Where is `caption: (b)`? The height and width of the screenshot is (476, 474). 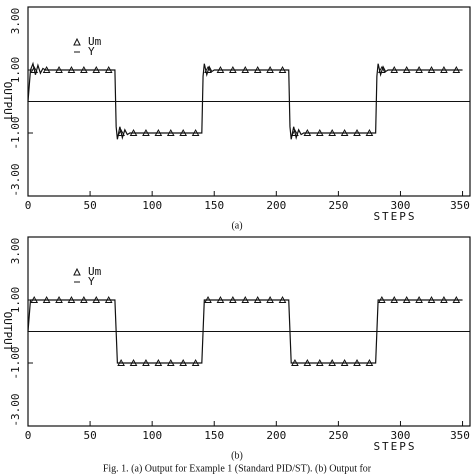
caption: (b) is located at coordinates (237, 455).